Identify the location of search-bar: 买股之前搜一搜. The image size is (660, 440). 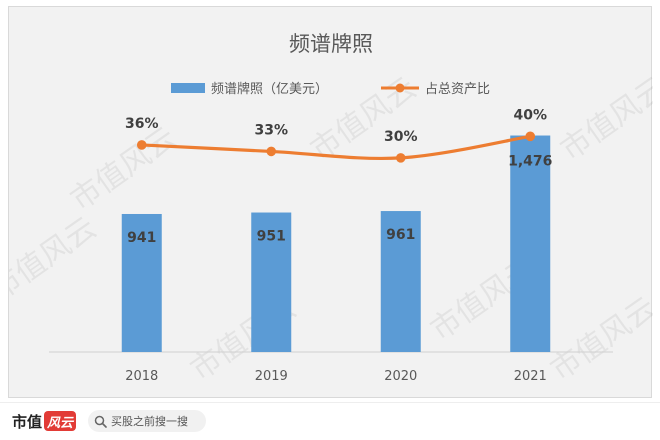
(147, 421).